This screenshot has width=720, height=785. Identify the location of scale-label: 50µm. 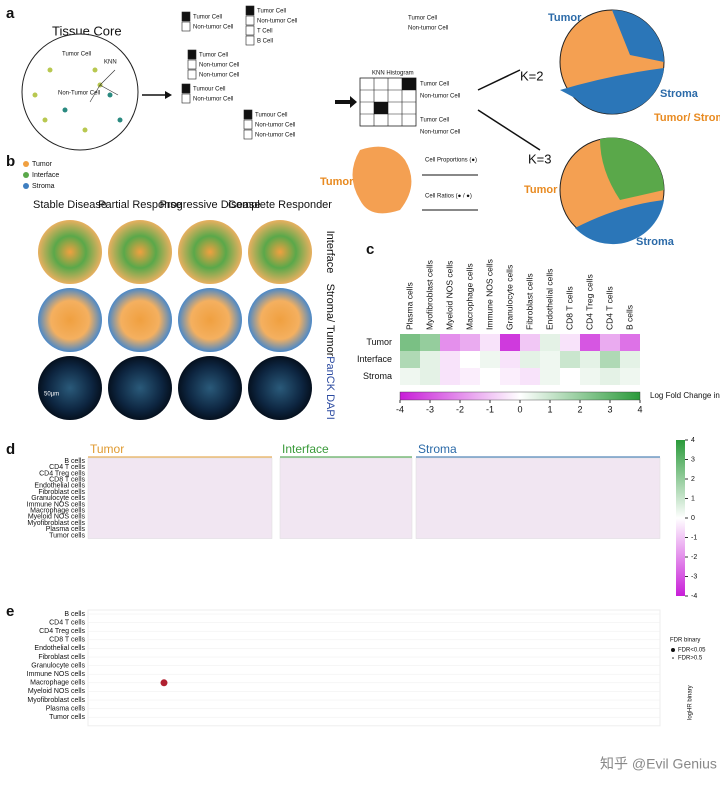
(51, 395).